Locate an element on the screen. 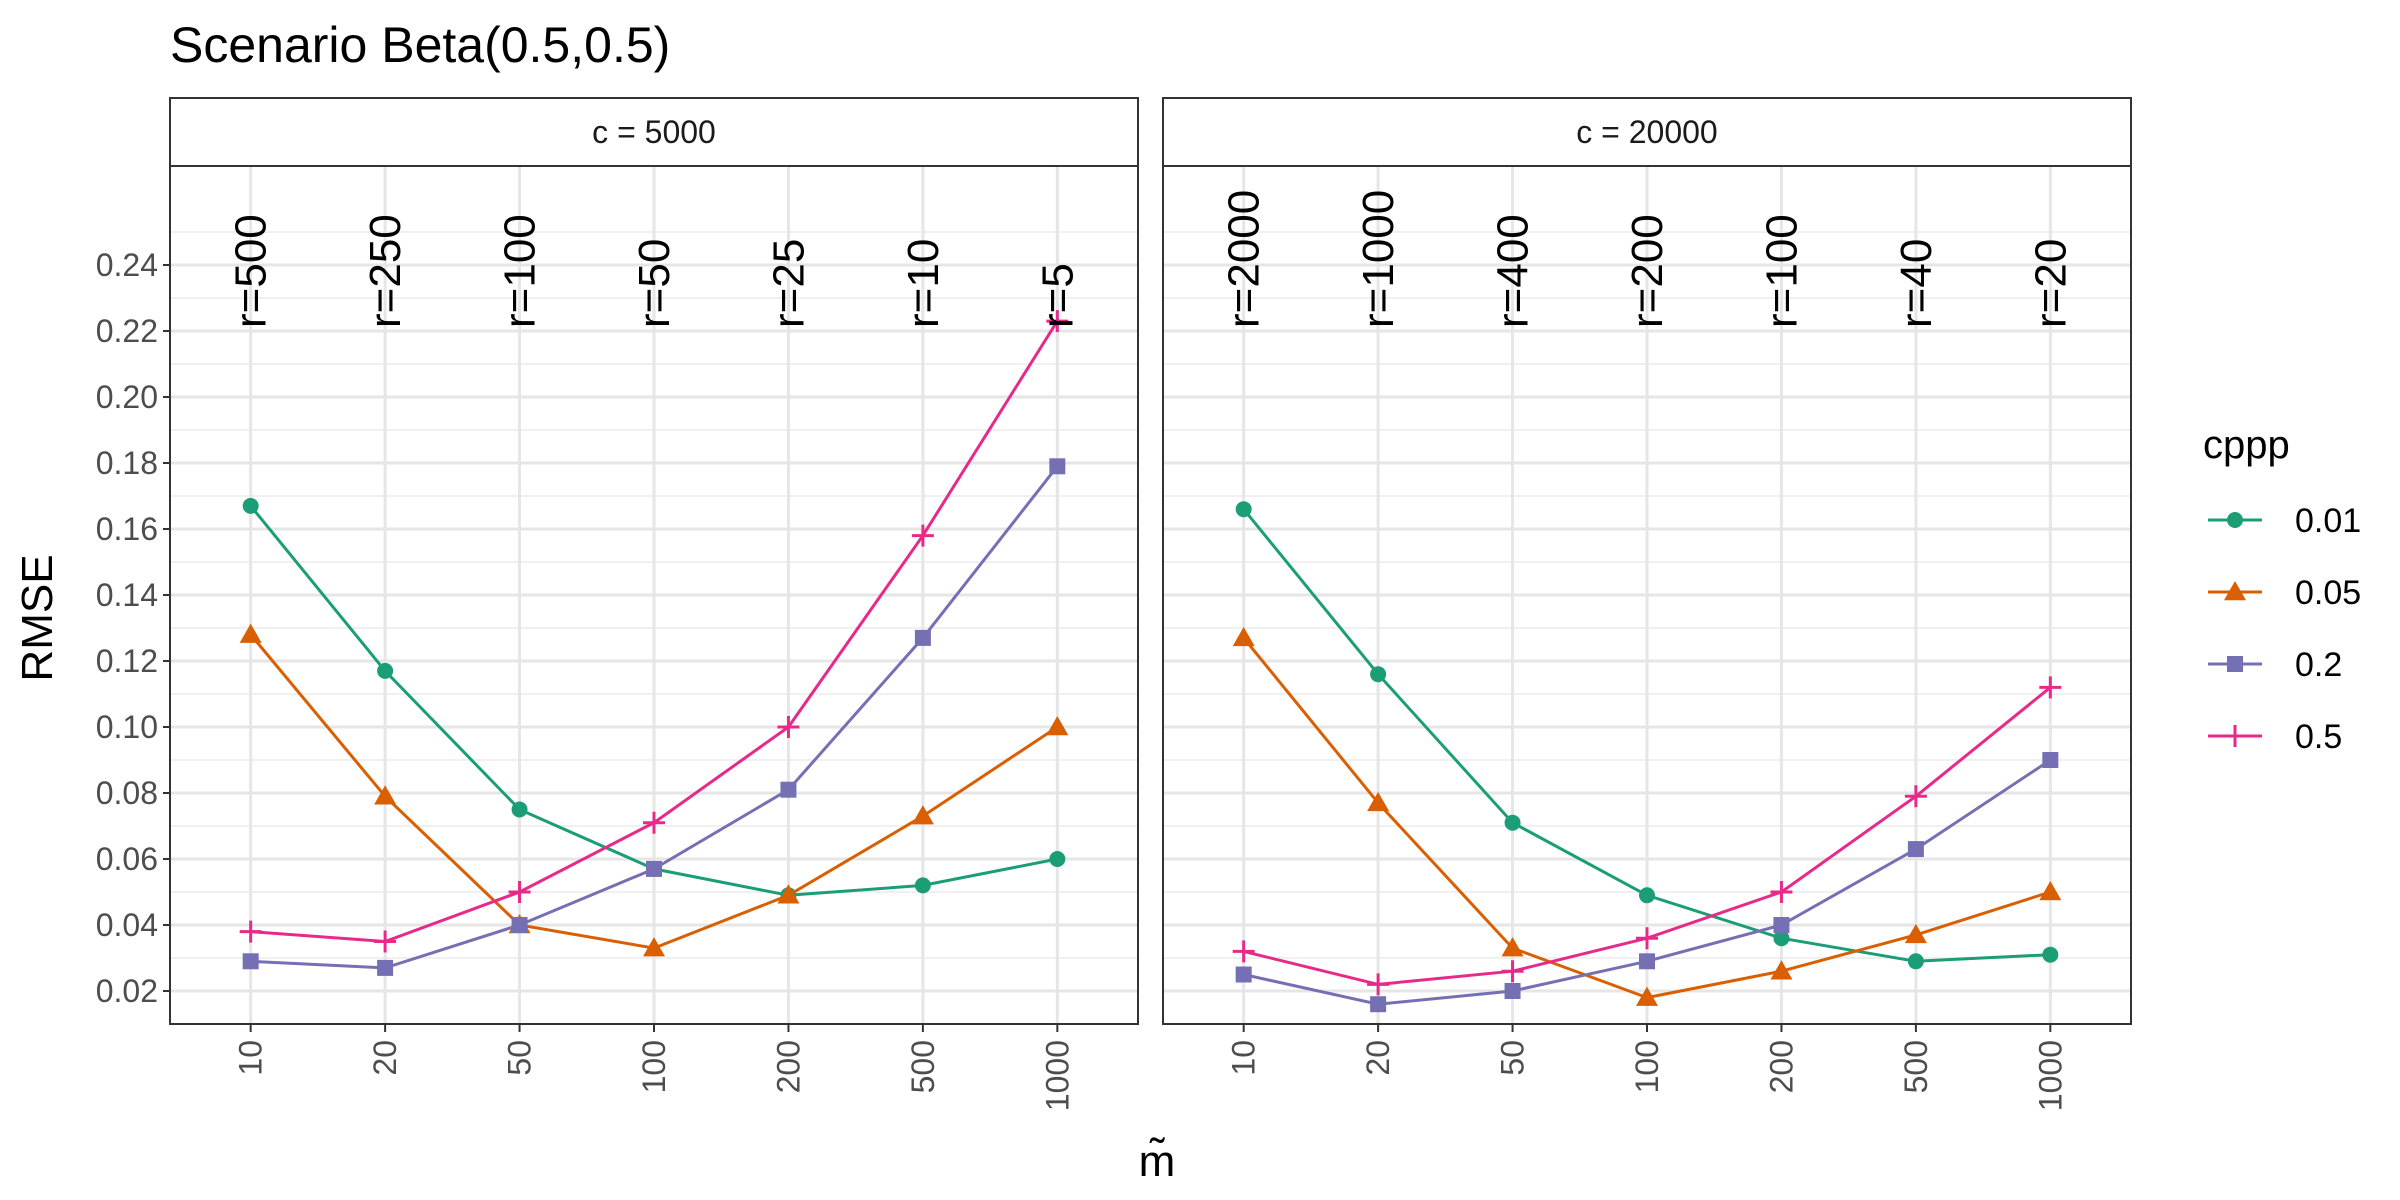 Image resolution: width=2400 pixels, height=1200 pixels. r-annotation: r=200 is located at coordinates (1647, 271).